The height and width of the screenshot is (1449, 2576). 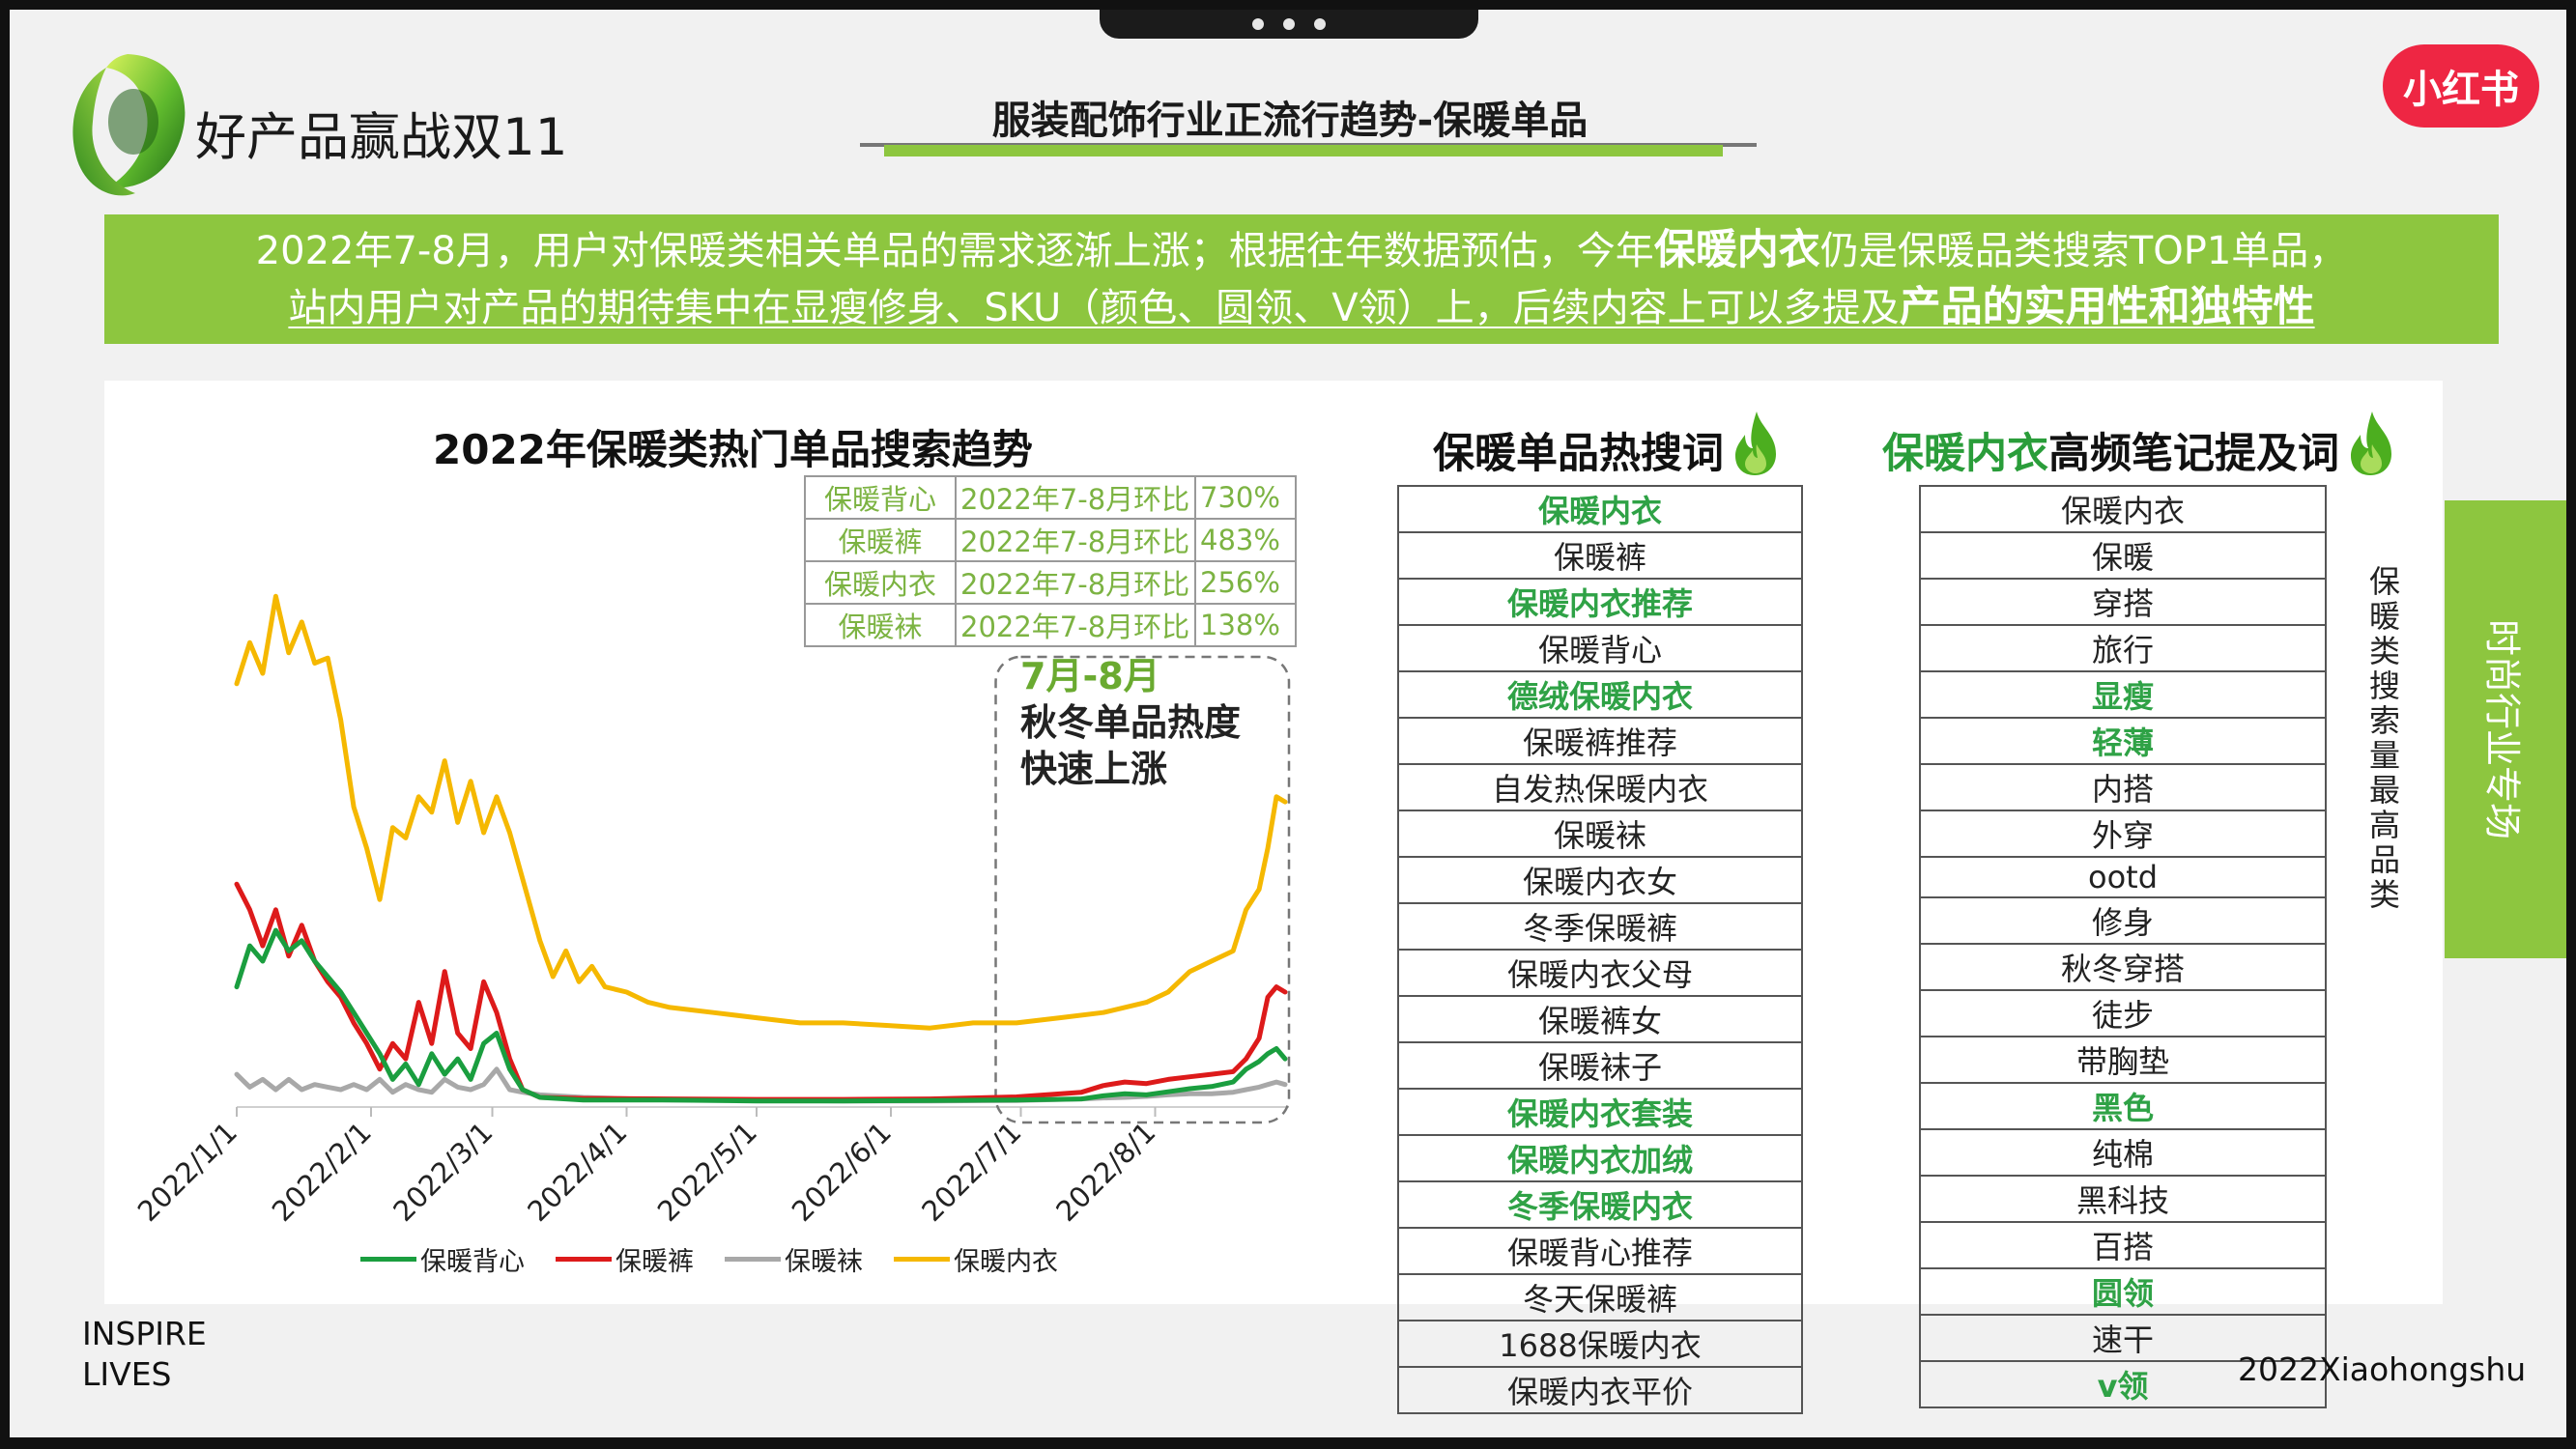 I want to click on hot-term-cell: 1688保暖内衣, so click(x=1600, y=1344).